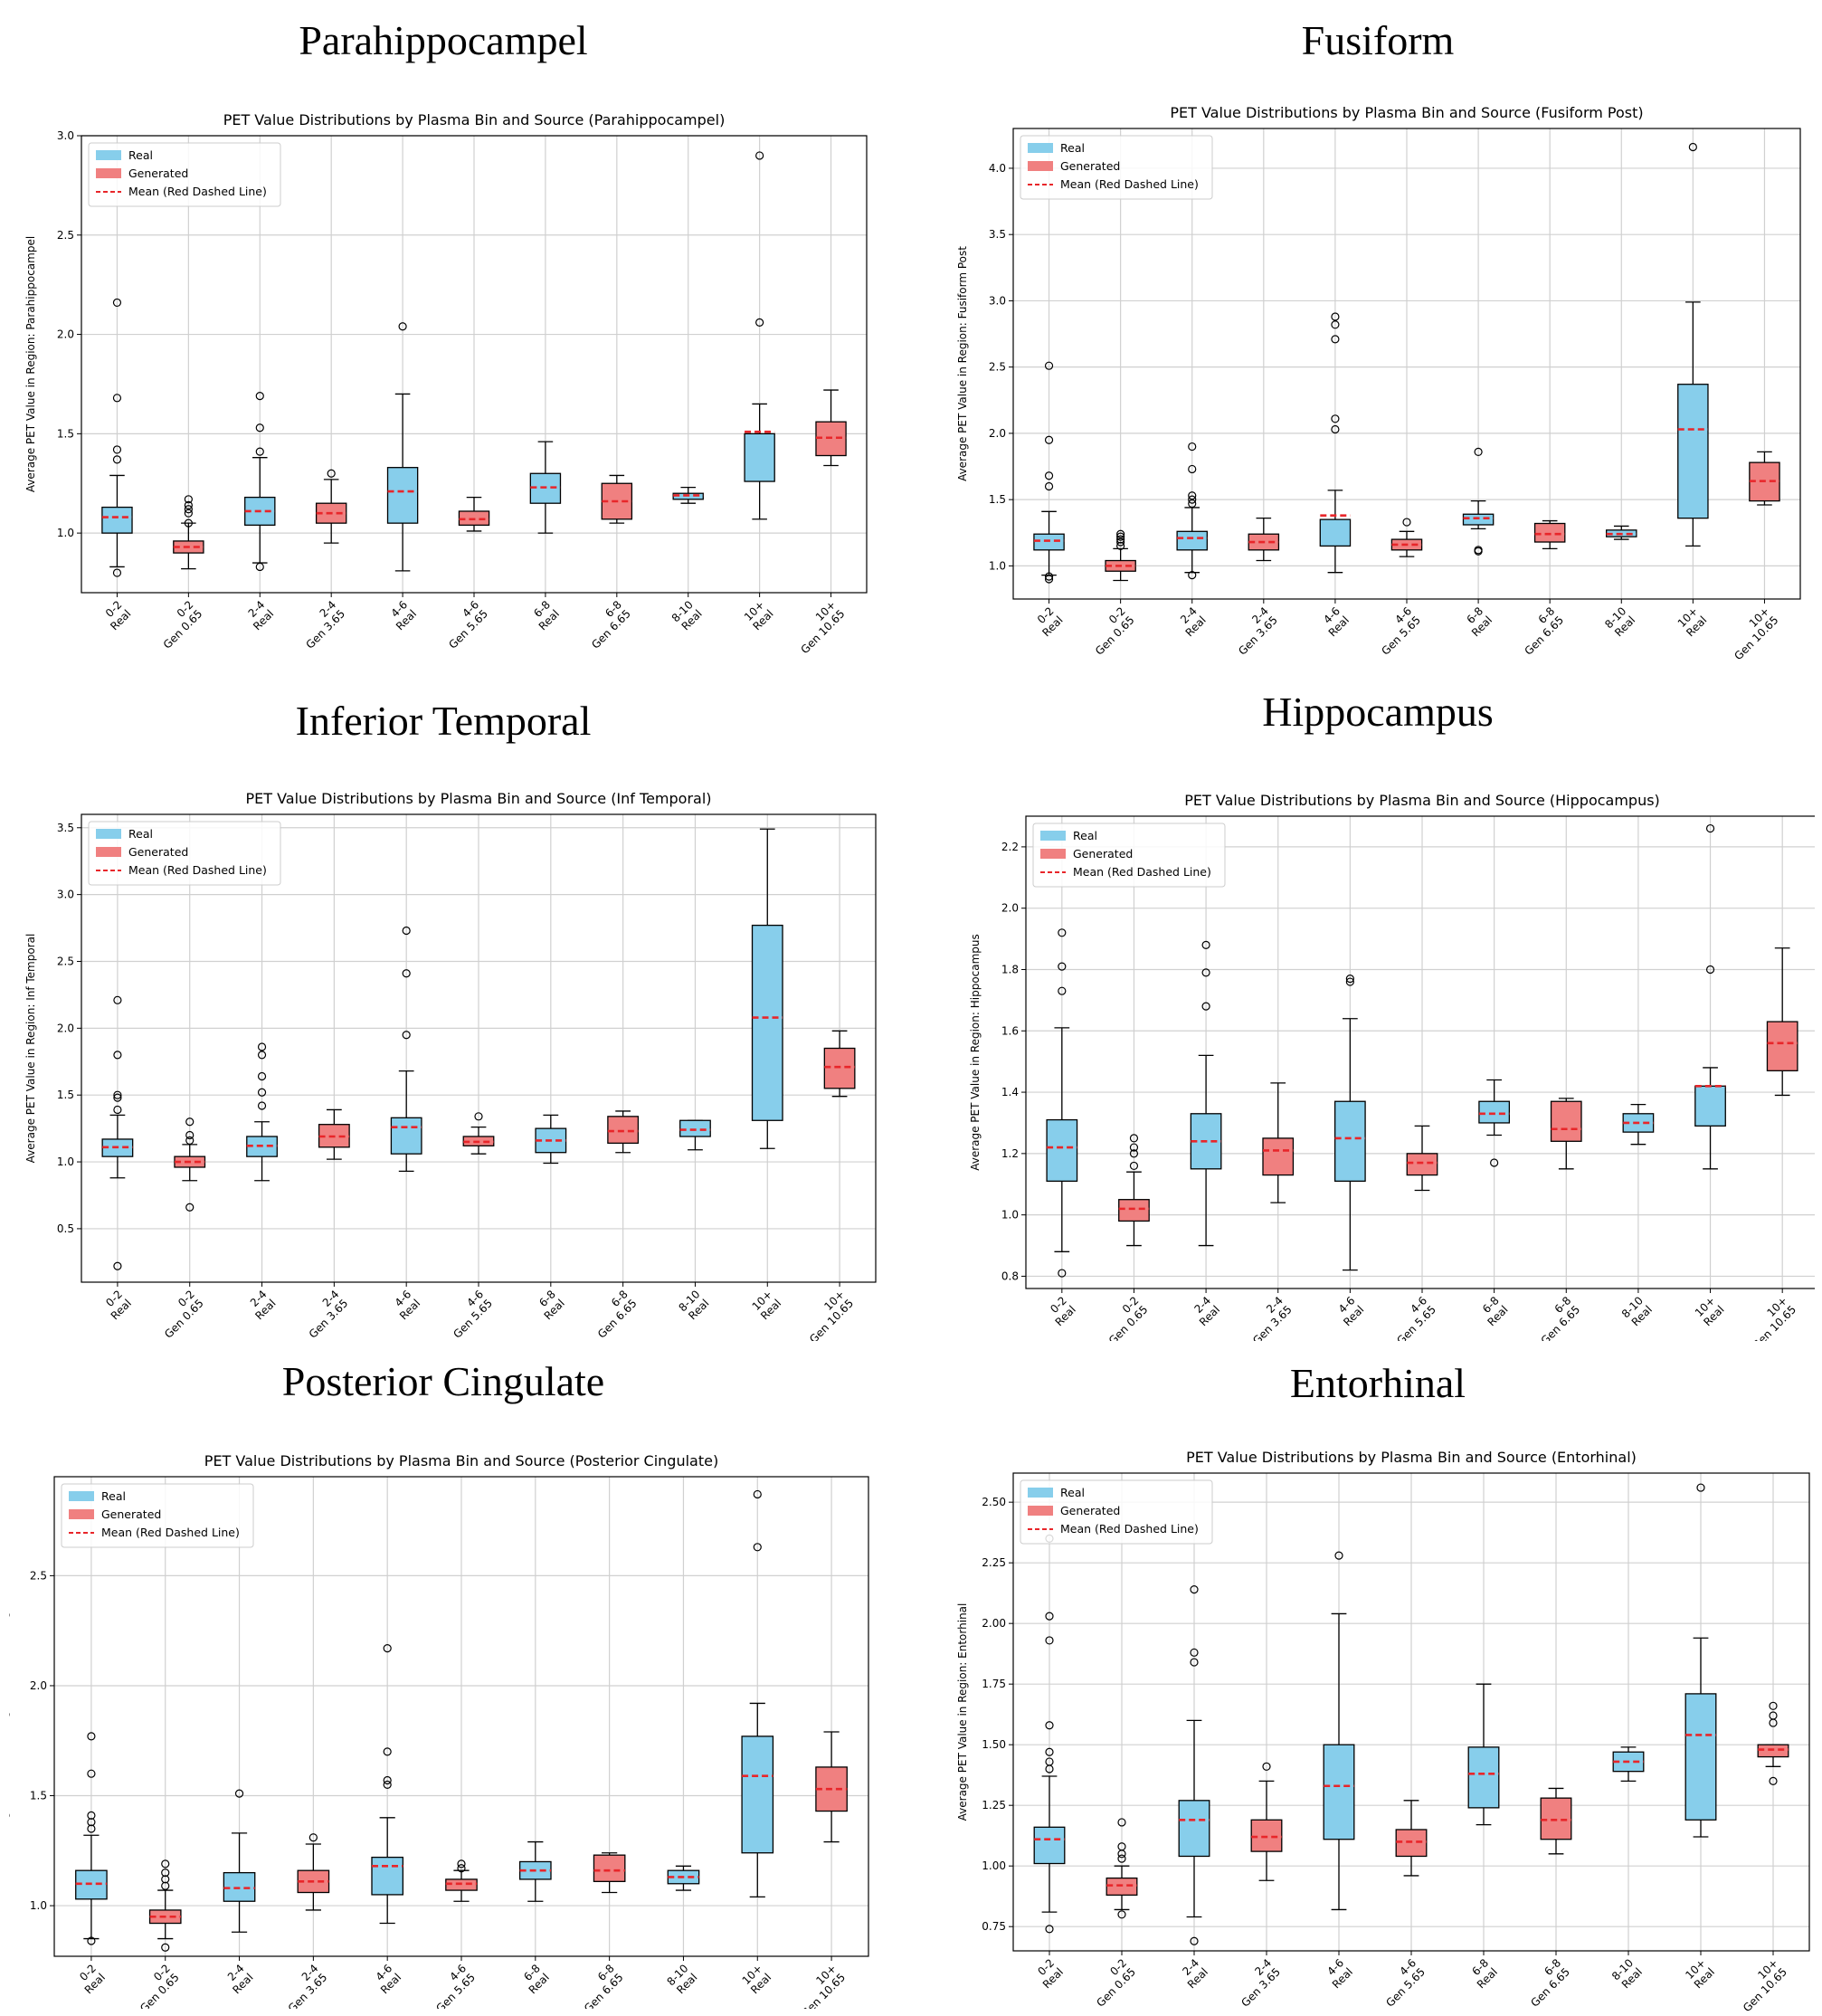  I want to click on panel-heading: Fusiform, so click(1378, 40).